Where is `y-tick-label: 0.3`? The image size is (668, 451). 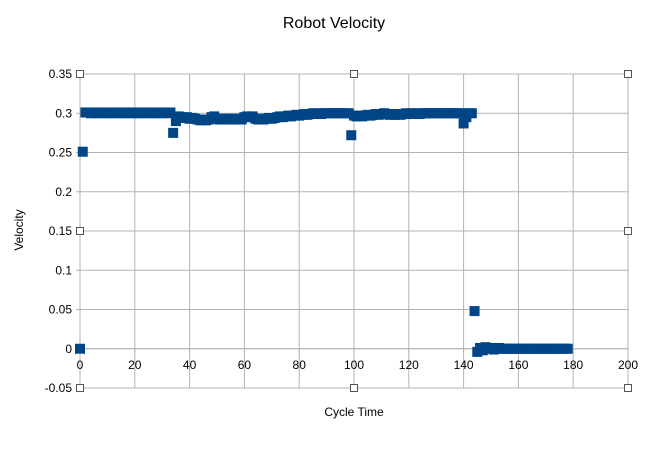
y-tick-label: 0.3 is located at coordinates (63, 113).